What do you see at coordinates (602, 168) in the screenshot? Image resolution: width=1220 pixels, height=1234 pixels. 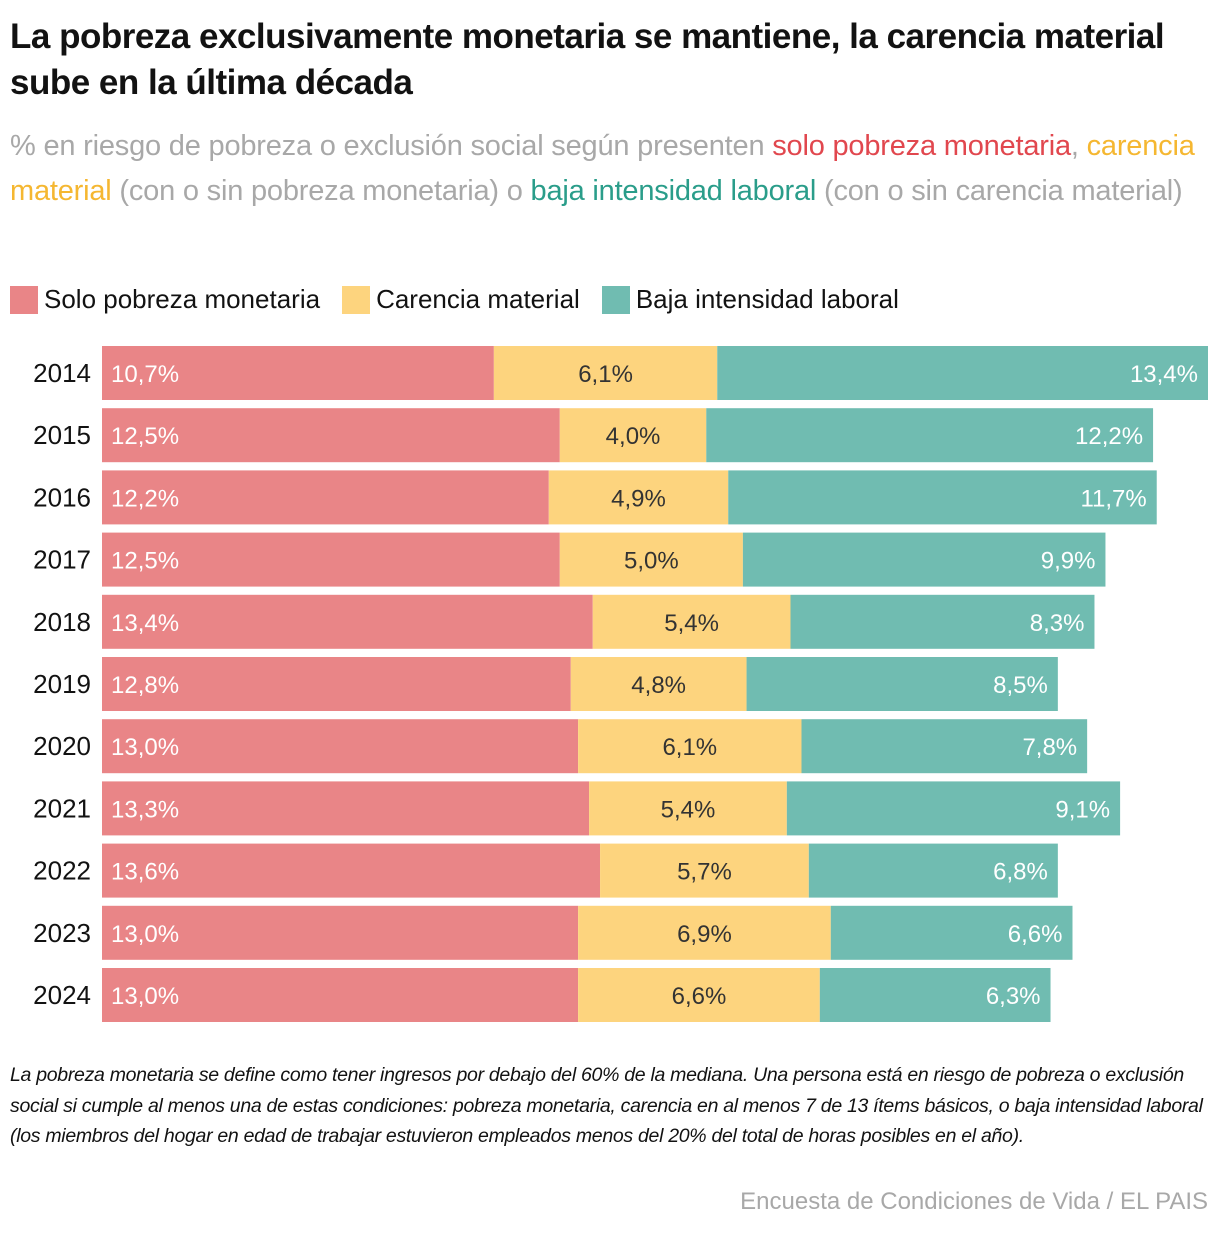 I see `subtitle-highlight-carencia: carencia material` at bounding box center [602, 168].